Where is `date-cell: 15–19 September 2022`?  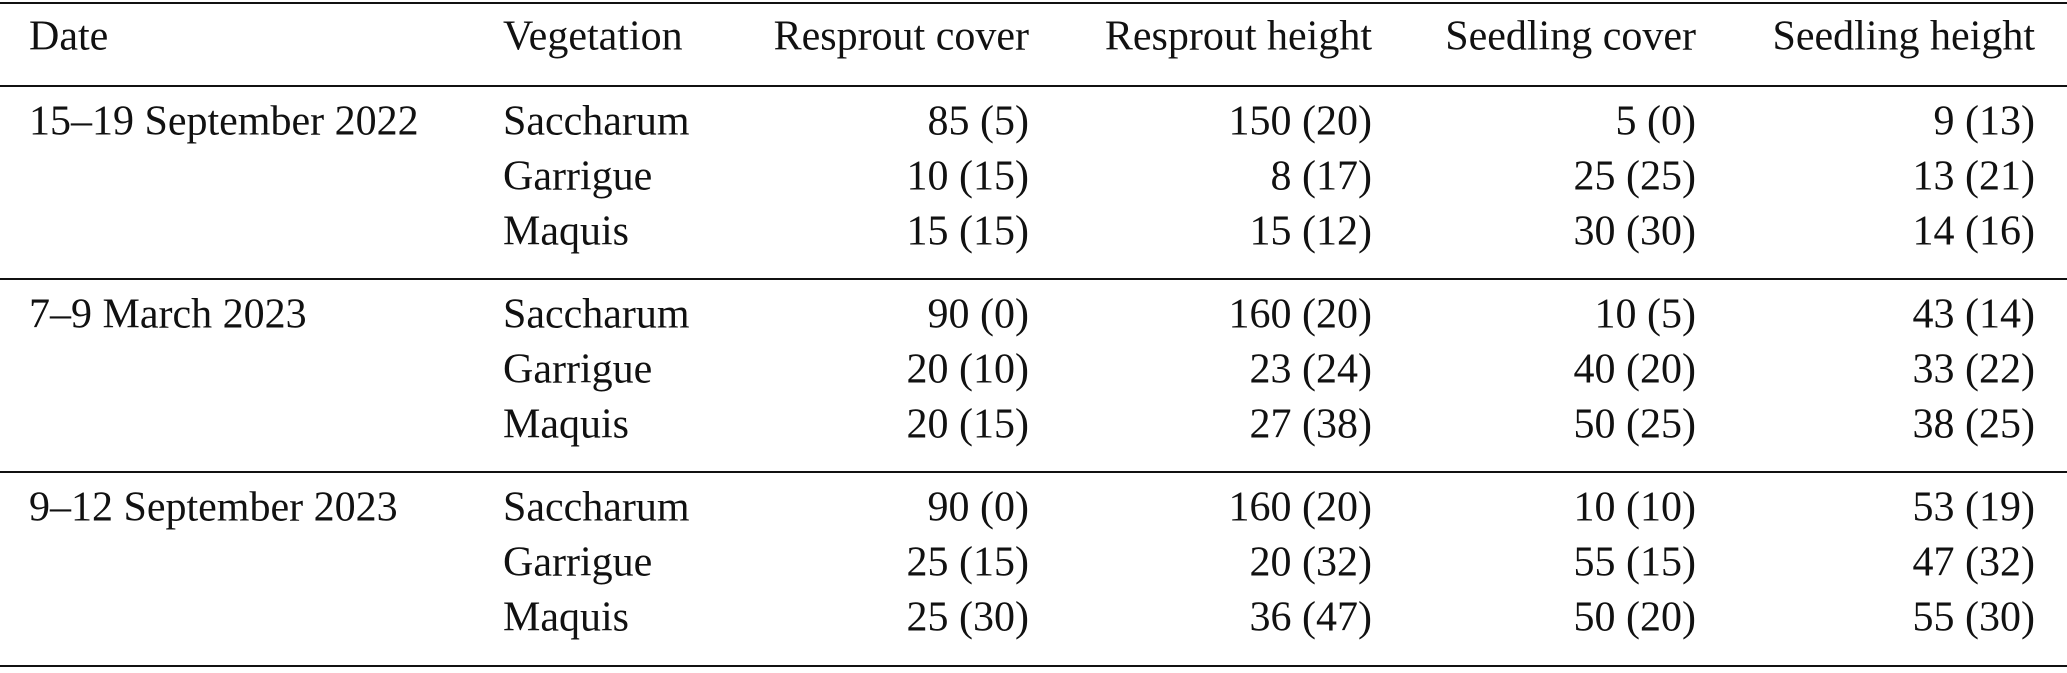 date-cell: 15–19 September 2022 is located at coordinates (224, 122).